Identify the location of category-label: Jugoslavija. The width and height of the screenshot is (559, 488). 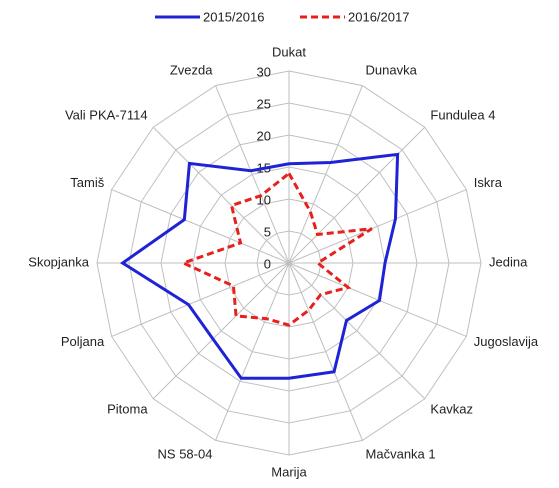
(506, 341).